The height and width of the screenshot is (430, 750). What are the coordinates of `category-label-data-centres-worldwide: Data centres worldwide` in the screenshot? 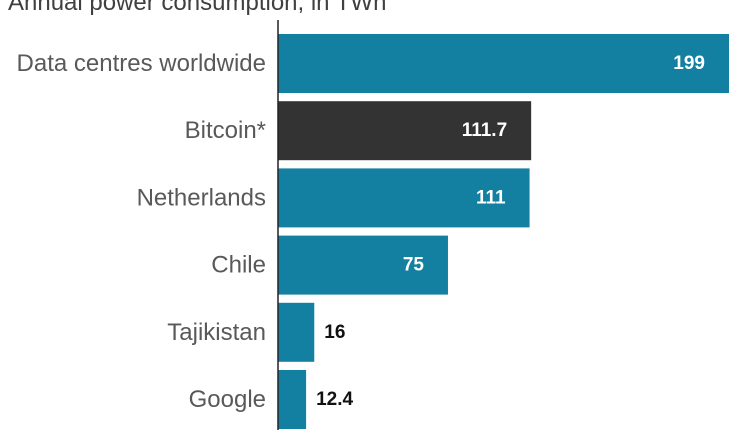 It's located at (141, 63).